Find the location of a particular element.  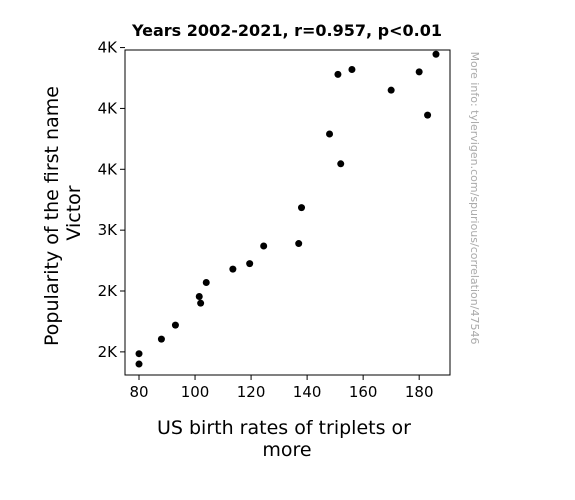

x-axis: 80 100 120 140 160 180 is located at coordinates (281, 388).